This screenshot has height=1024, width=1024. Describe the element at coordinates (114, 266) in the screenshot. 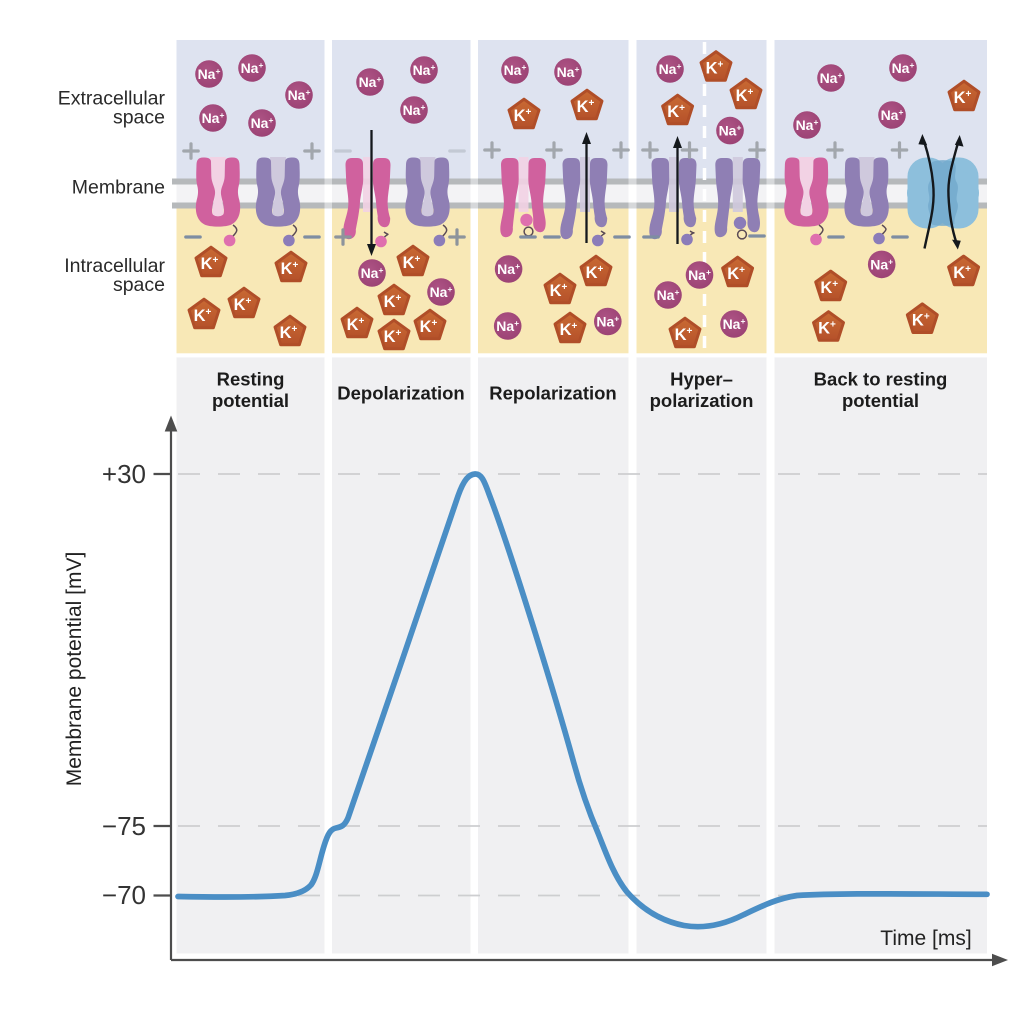

I see `svg-text: Intracellular` at that location.